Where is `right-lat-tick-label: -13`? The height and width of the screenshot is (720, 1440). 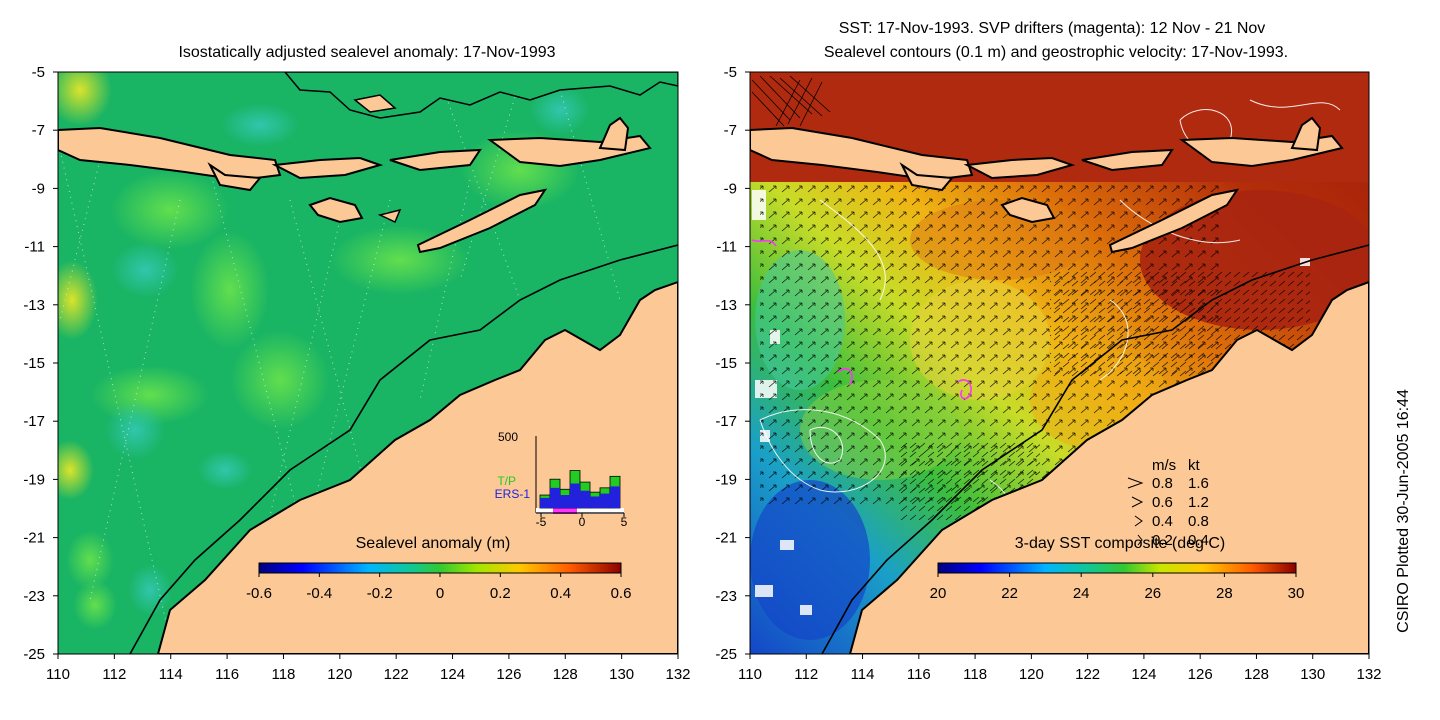
right-lat-tick-label: -13 is located at coordinates (726, 305).